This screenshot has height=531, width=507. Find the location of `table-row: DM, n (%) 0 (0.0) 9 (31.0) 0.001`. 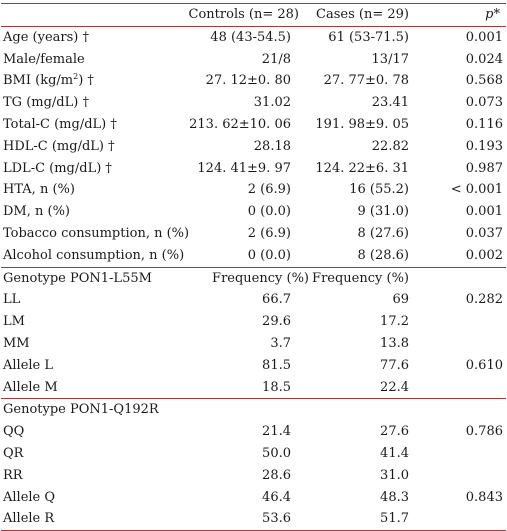

table-row: DM, n (%) 0 (0.0) 9 (31.0) 0.001 is located at coordinates (253, 212).